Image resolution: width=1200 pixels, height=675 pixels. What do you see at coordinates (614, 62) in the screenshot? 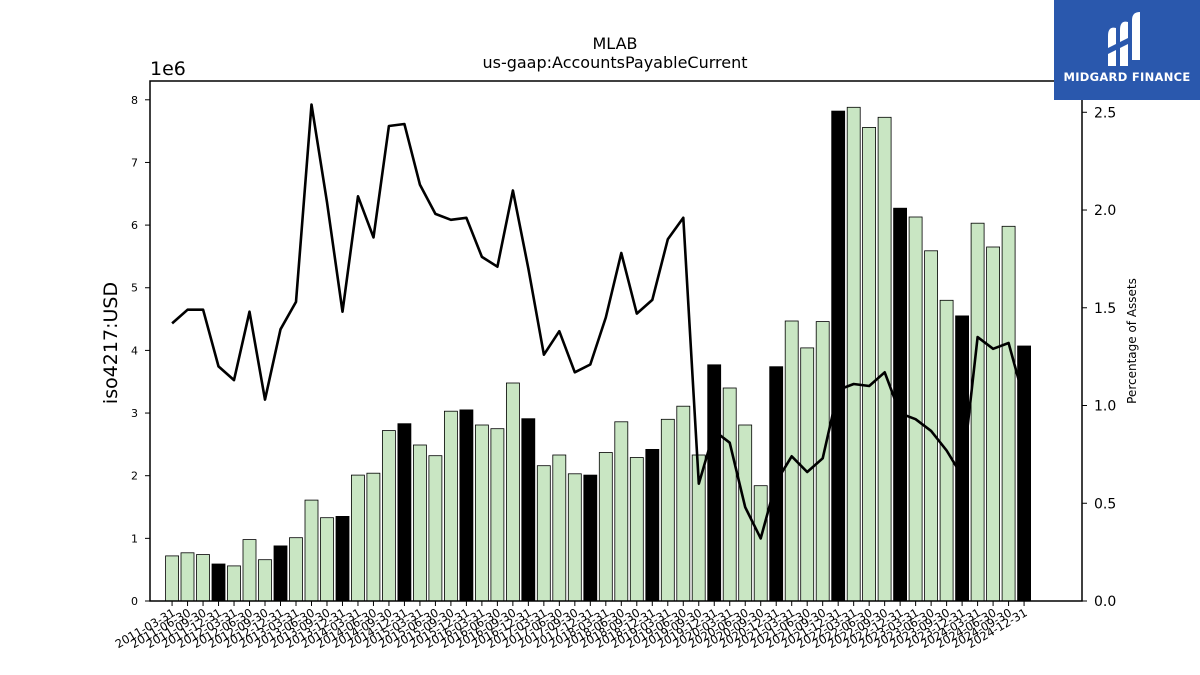
I see `chart-title-concept: us-gaap:AccountsPayableCurrent` at bounding box center [614, 62].